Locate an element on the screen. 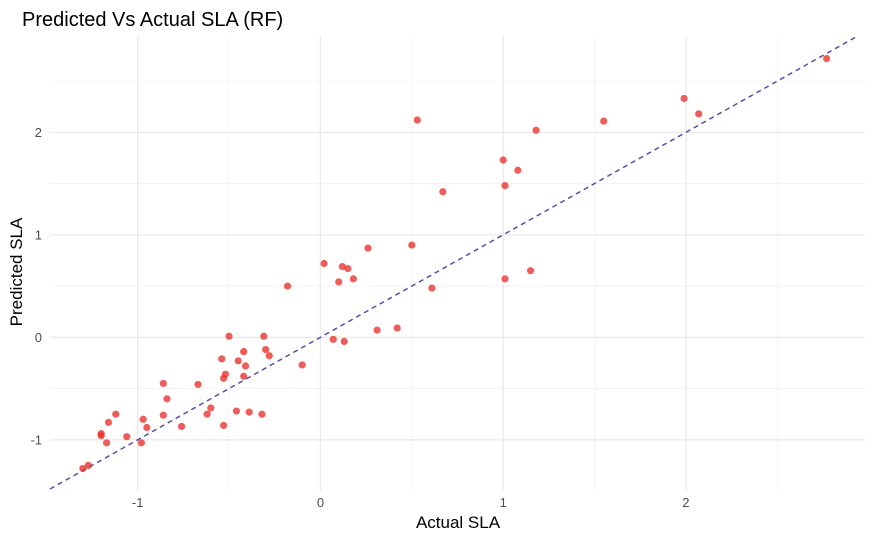 Image resolution: width=875 pixels, height=540 pixels. y-axis-title: Predicted SLA is located at coordinates (16, 271).